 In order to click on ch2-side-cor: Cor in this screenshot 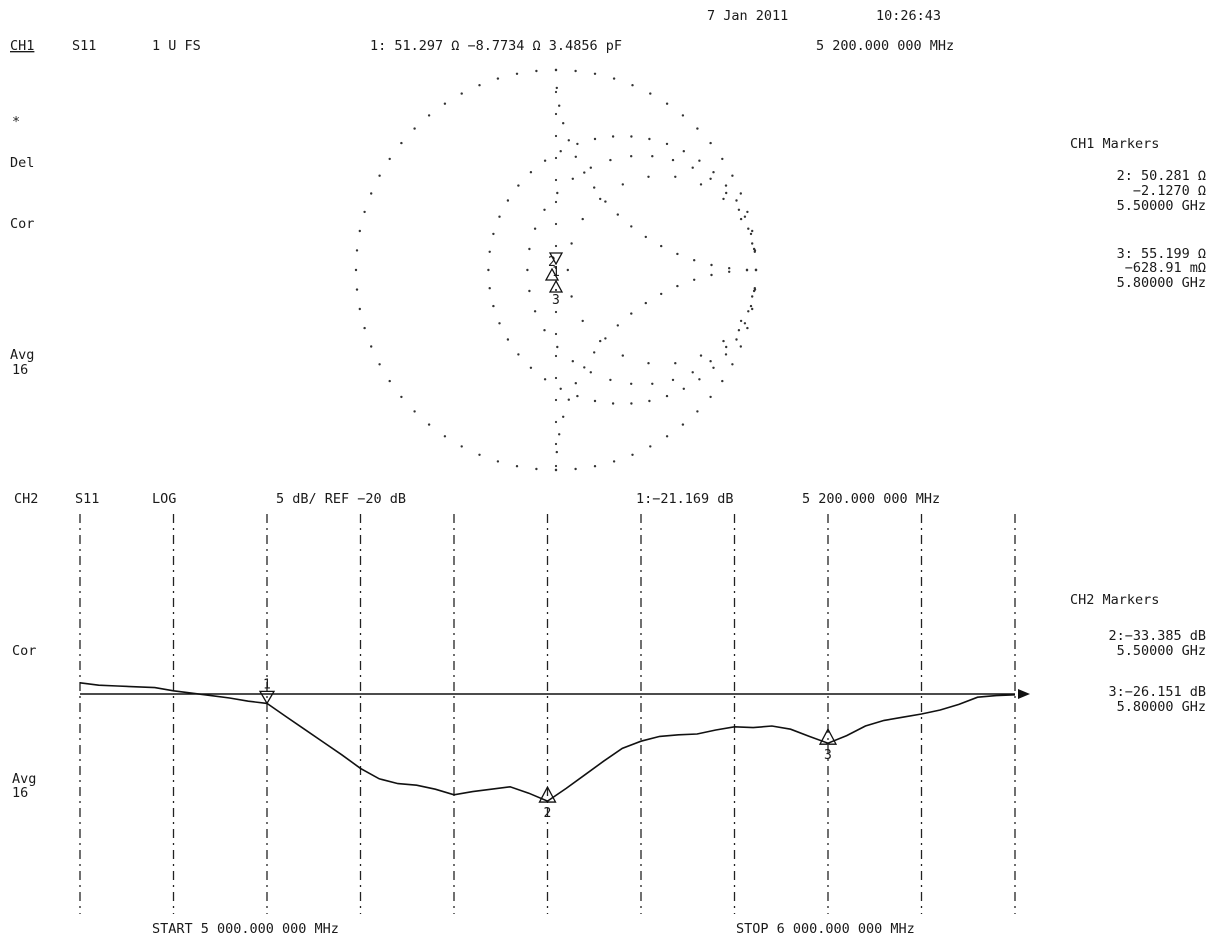, I will do `click(24, 651)`.